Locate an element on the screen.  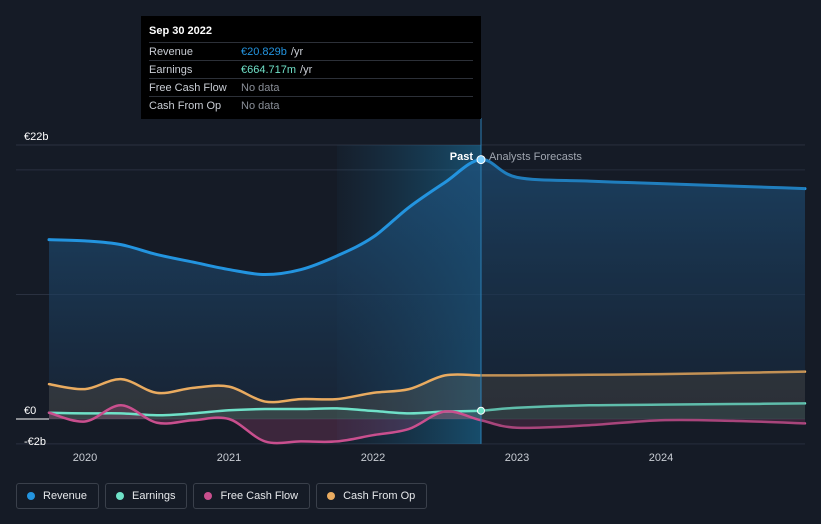
tooltip-label: Free Cash Flow is located at coordinates (188, 87).